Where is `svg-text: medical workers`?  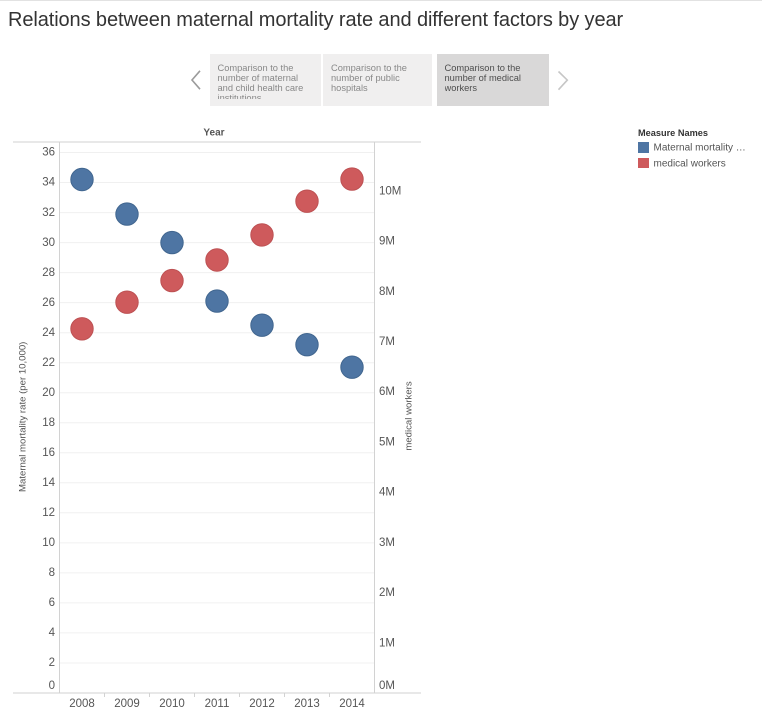 svg-text: medical workers is located at coordinates (409, 416).